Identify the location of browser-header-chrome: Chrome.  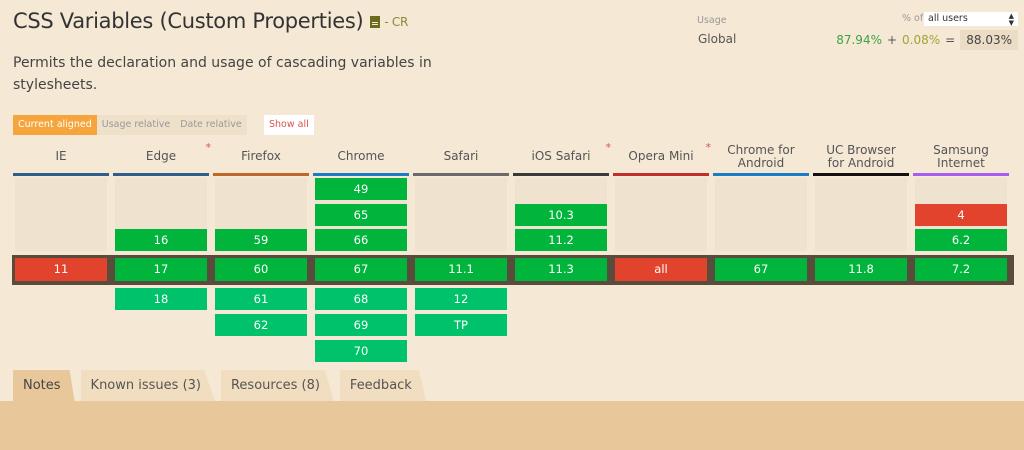
(361, 158).